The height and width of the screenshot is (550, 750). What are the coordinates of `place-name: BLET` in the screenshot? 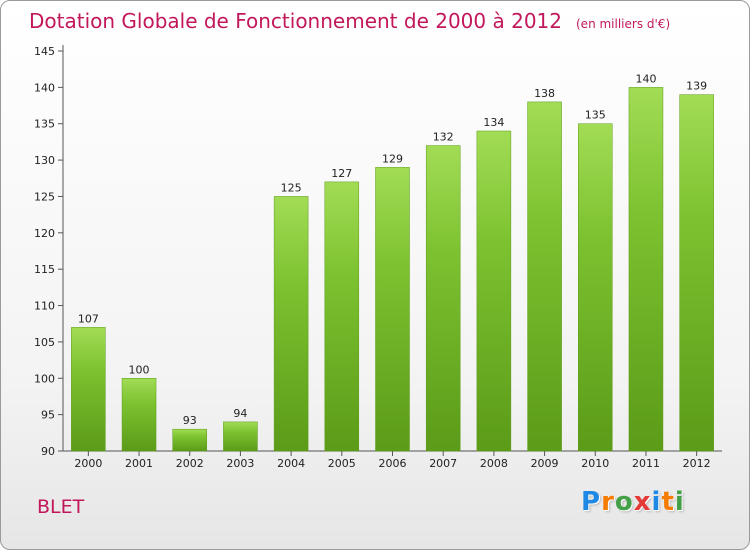 It's located at (61, 507).